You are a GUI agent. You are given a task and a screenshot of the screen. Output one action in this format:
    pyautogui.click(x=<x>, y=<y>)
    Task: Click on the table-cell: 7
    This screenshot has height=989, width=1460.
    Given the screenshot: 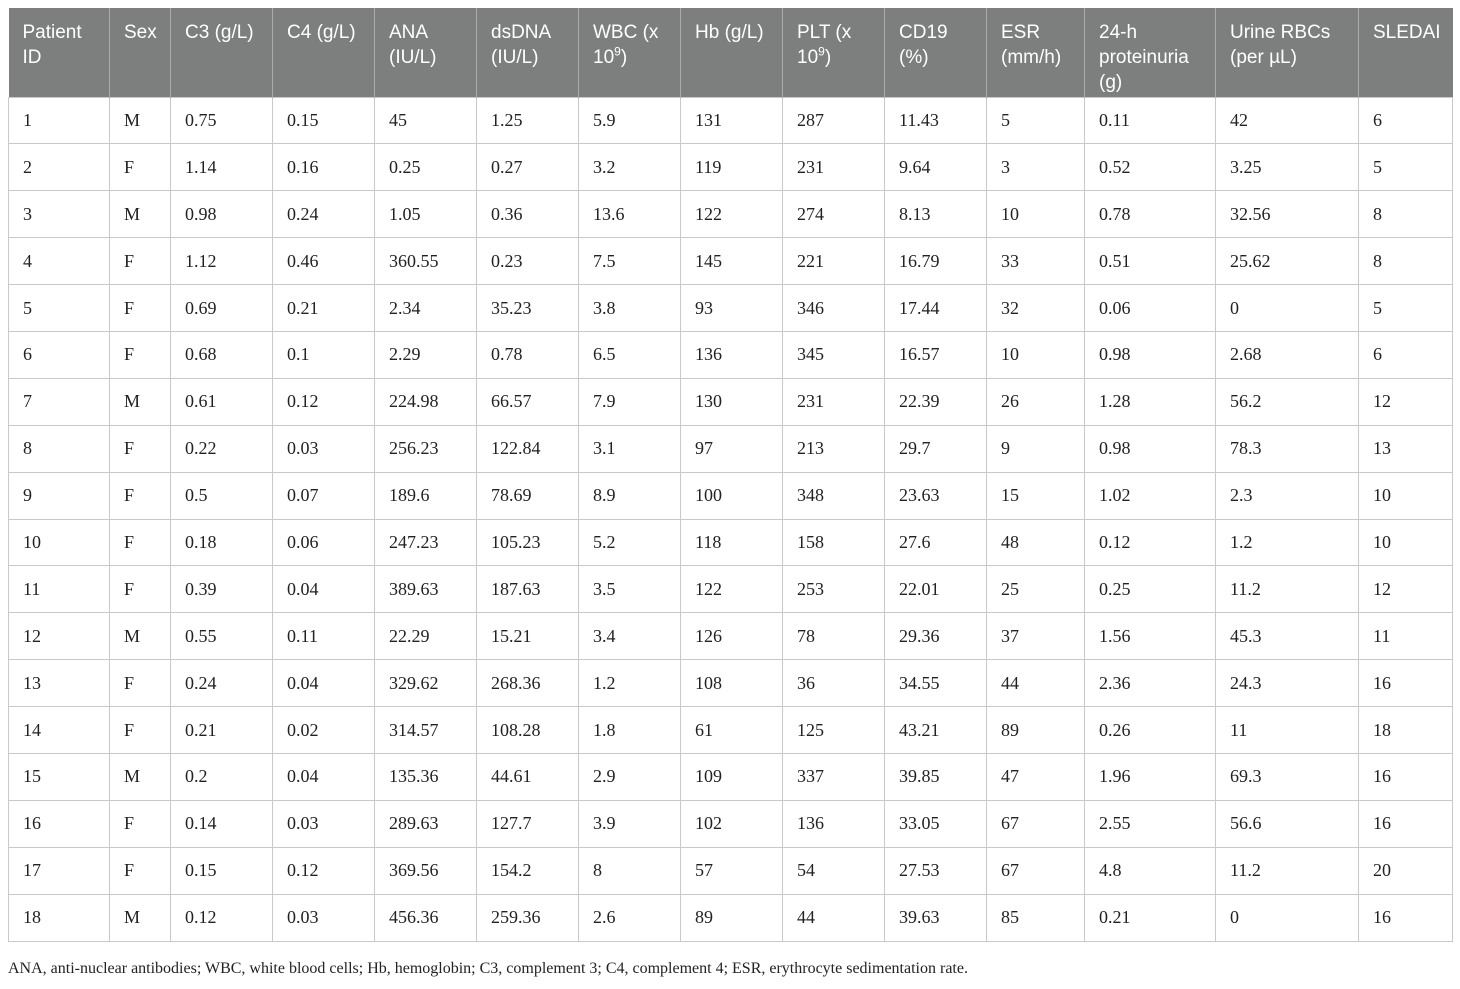 What is the action you would take?
    pyautogui.click(x=59, y=401)
    